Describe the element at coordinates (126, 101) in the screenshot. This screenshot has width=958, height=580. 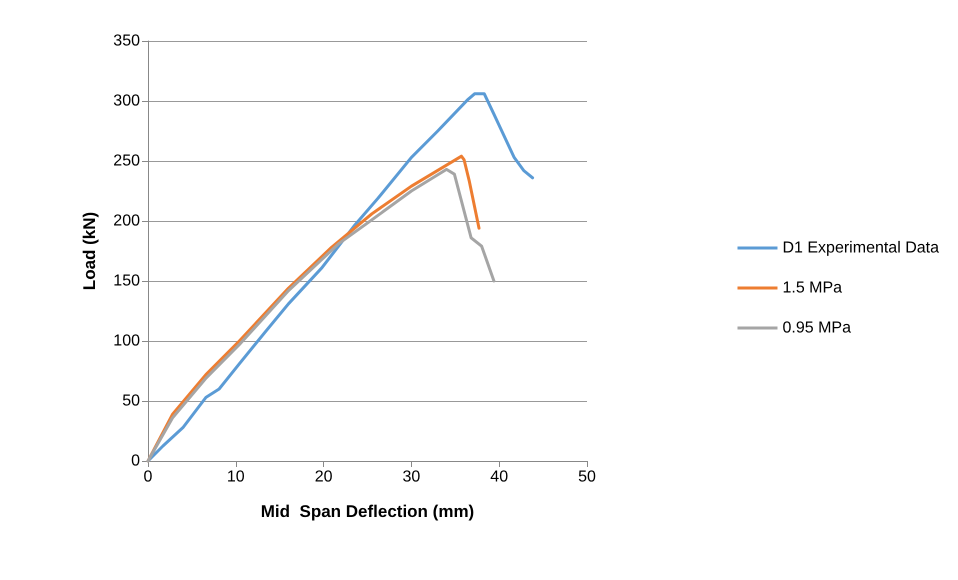
I see `y-tick-label: 300` at that location.